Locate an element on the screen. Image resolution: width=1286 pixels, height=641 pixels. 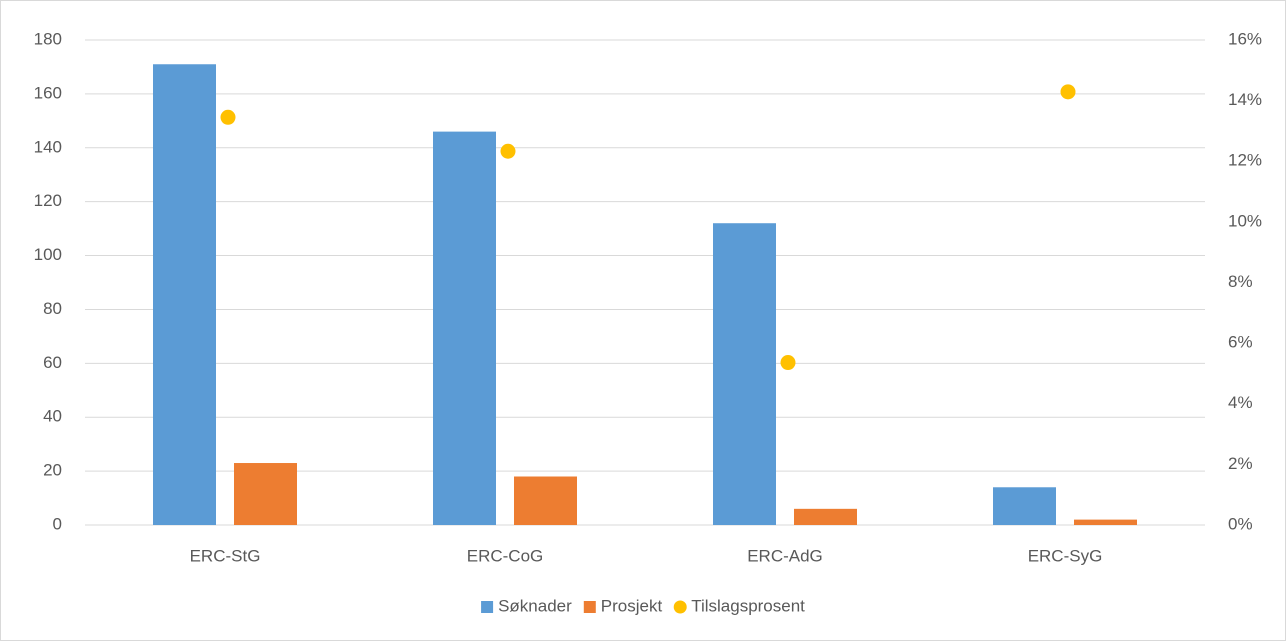
y-tick-label: 0 is located at coordinates (57, 523).